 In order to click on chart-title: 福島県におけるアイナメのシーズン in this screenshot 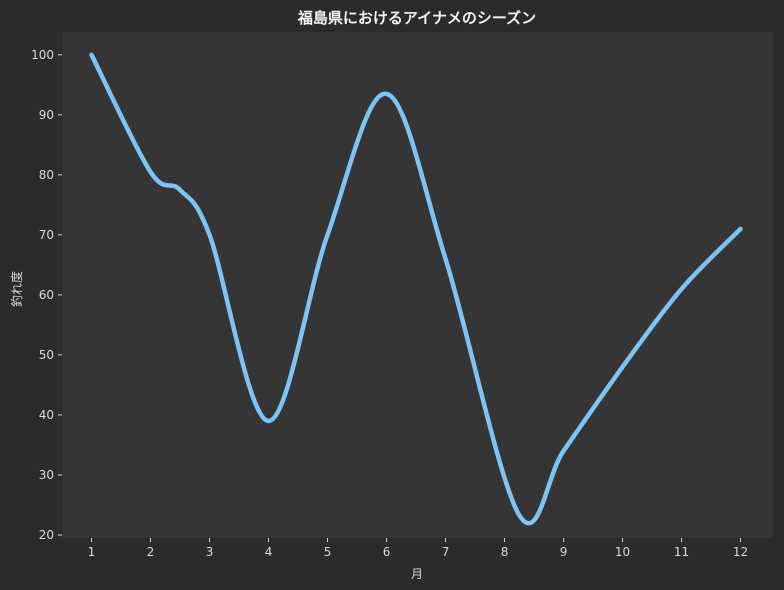, I will do `click(416, 18)`.